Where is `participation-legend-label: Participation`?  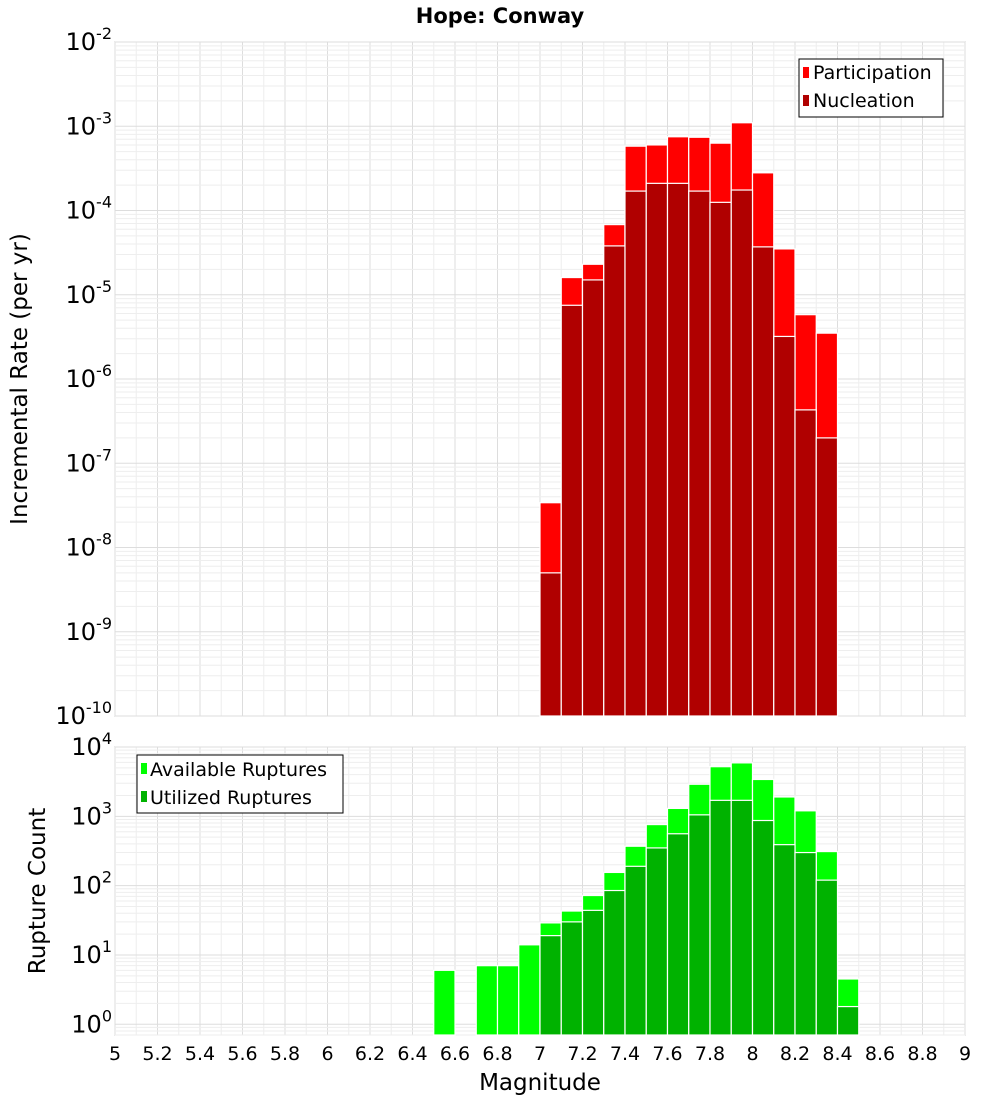 participation-legend-label: Participation is located at coordinates (872, 73).